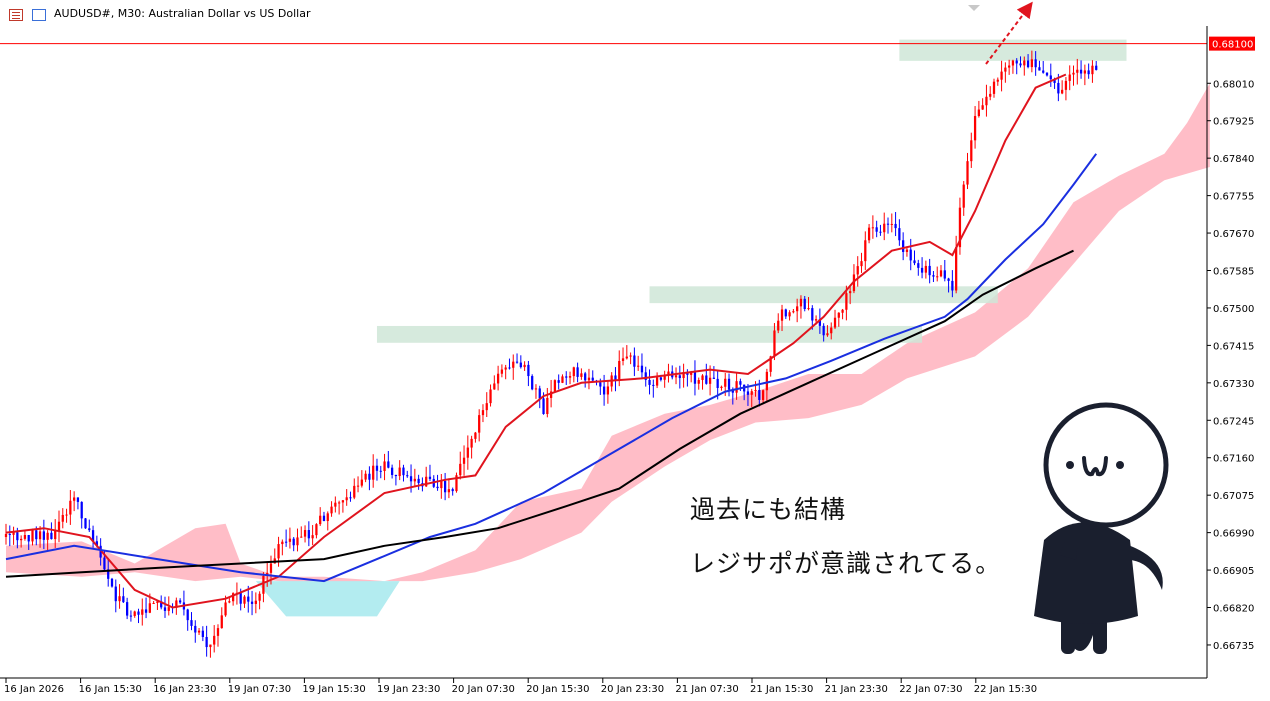 Image resolution: width=1270 pixels, height=701 pixels. What do you see at coordinates (1233, 459) in the screenshot?
I see `y-tick-label: 0.67160` at bounding box center [1233, 459].